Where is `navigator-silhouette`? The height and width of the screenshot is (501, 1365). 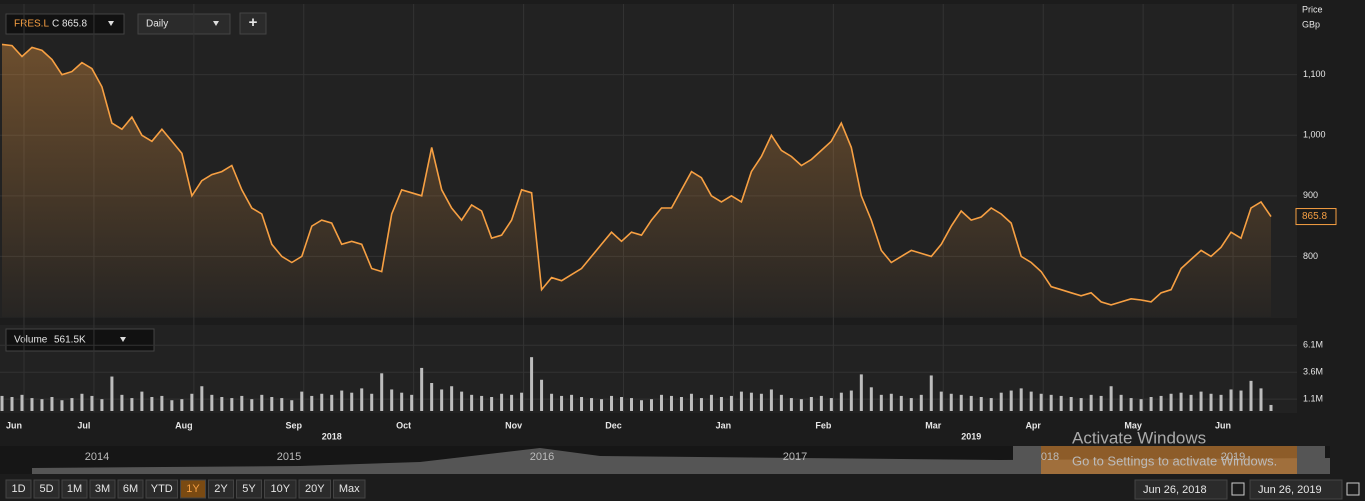
navigator-silhouette is located at coordinates (681, 461).